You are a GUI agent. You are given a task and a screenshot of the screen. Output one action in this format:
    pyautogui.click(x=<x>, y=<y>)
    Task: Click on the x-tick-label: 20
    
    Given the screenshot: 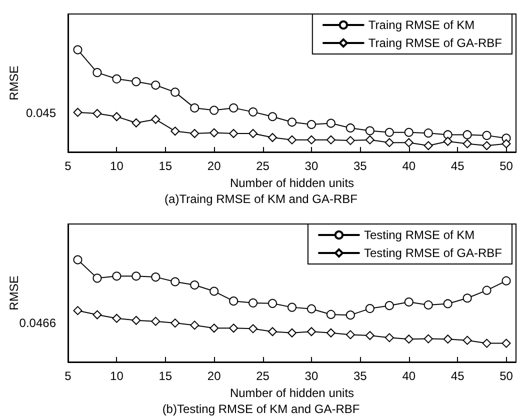 What is the action you would take?
    pyautogui.click(x=214, y=166)
    